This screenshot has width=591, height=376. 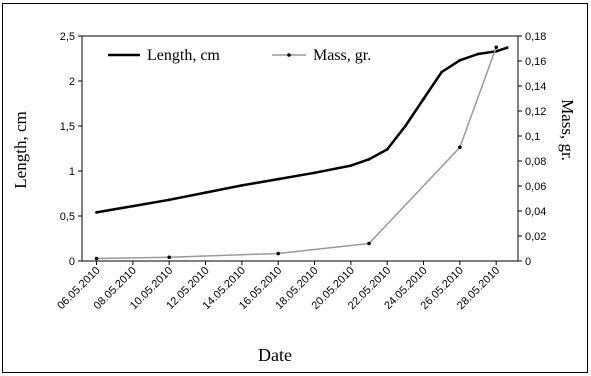 I want to click on y2-axis-label: Mass, gr., so click(x=567, y=130).